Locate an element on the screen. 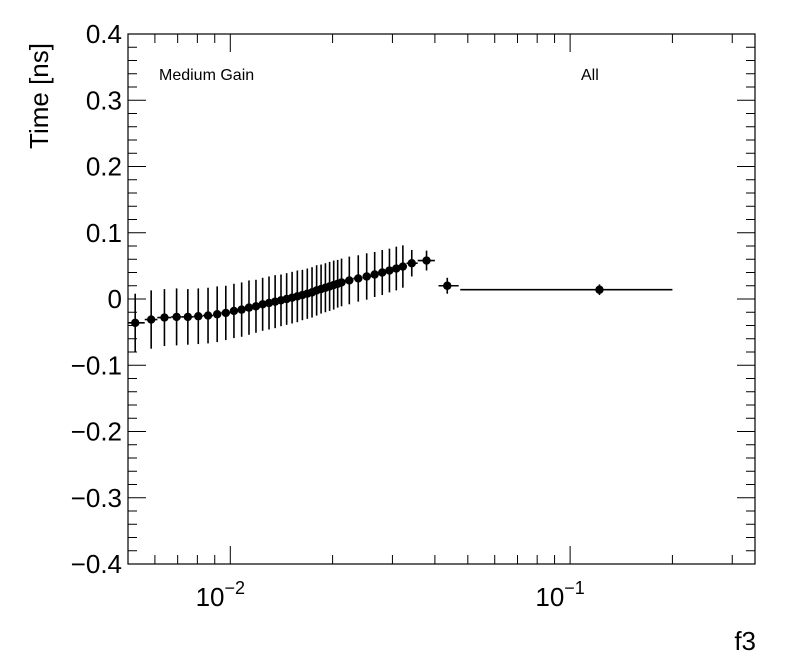  x-tick-label: 10⁻¹ is located at coordinates (559, 595).